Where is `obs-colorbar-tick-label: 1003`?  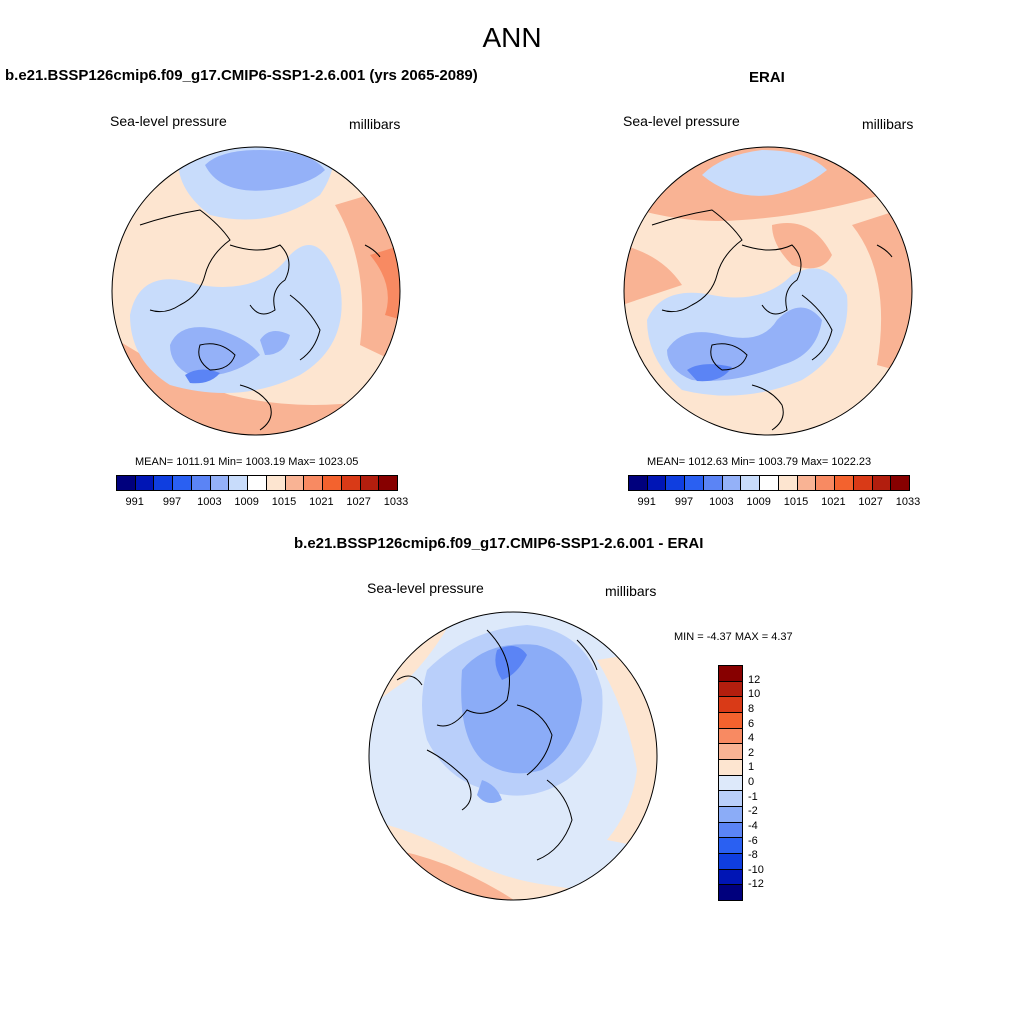 obs-colorbar-tick-label: 1003 is located at coordinates (721, 502).